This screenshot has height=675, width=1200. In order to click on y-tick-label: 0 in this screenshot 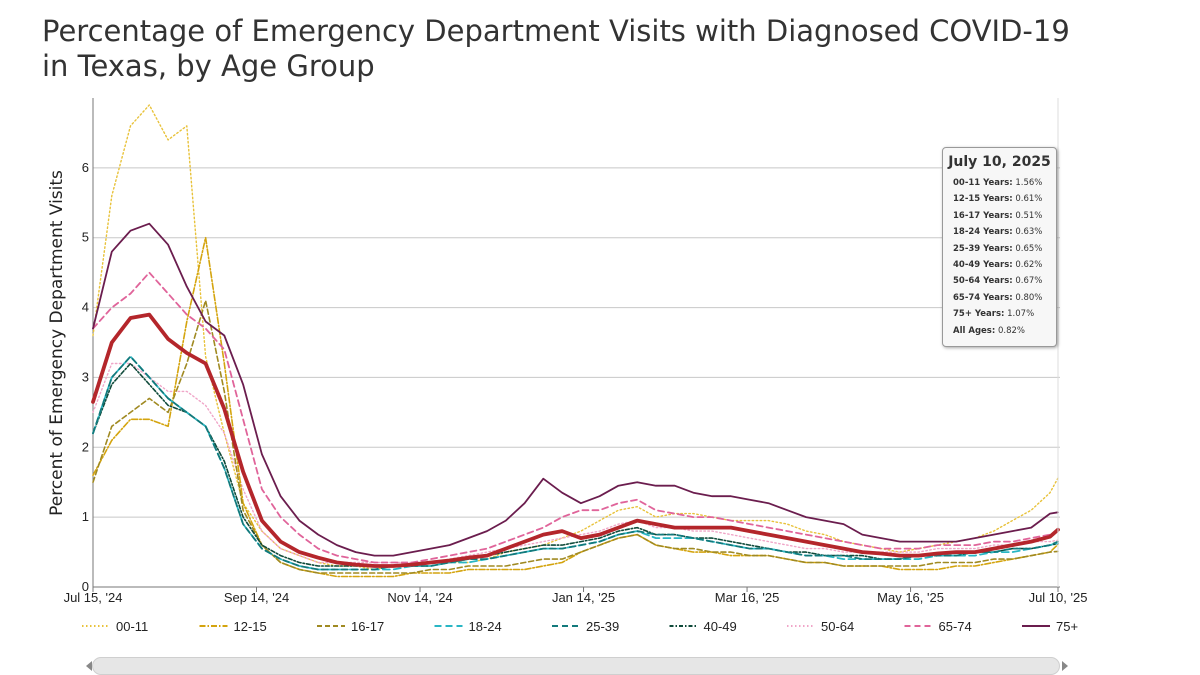, I will do `click(85, 586)`.